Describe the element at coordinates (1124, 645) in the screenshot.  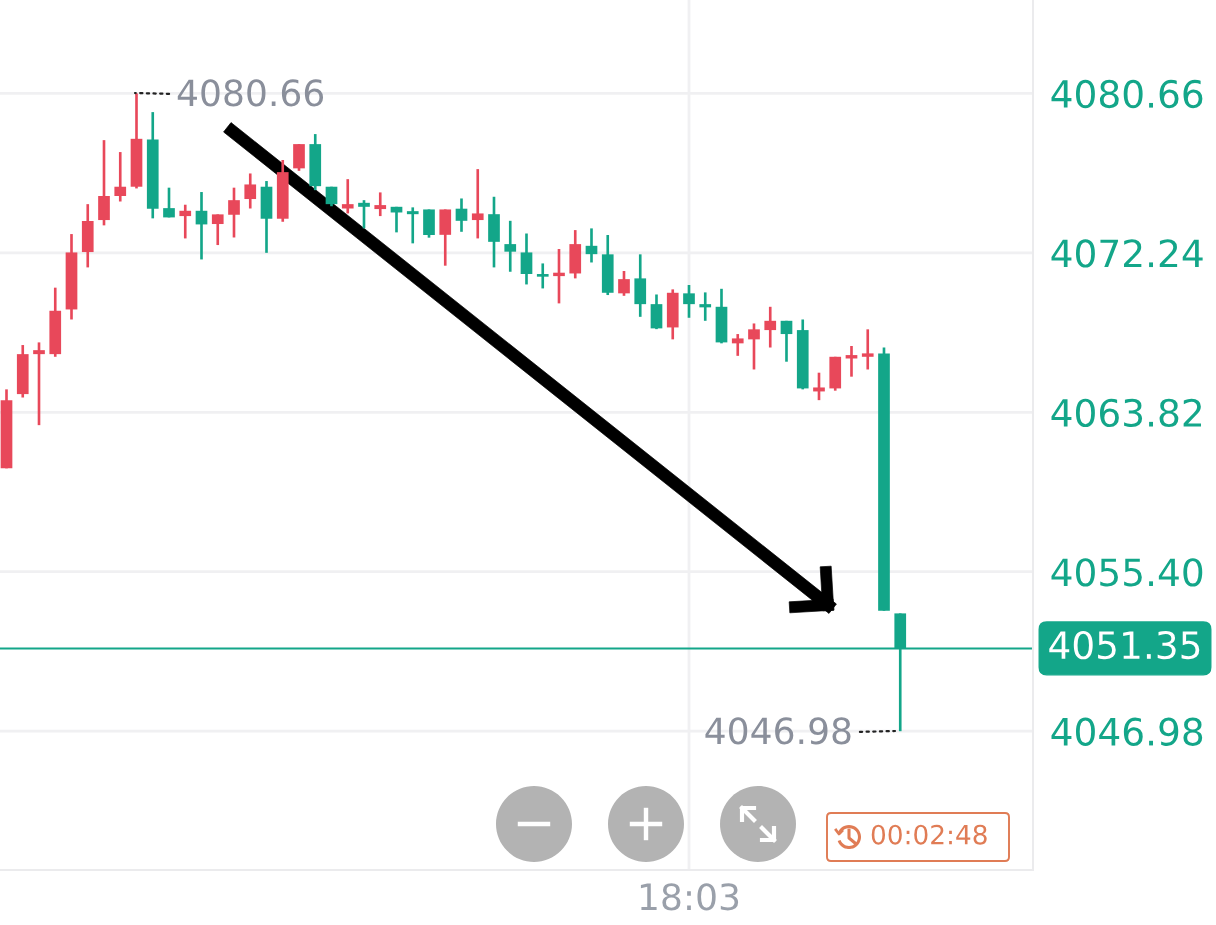
I see `ref-line-label: 4051.35` at that location.